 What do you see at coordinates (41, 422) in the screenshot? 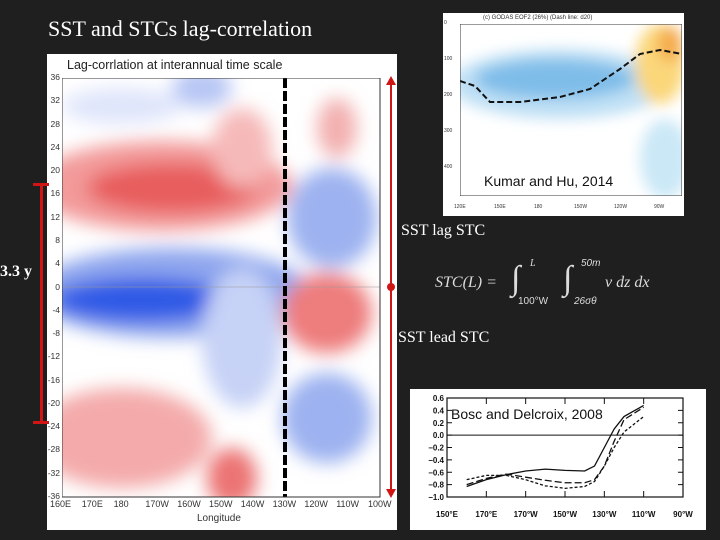
I see `bracket-bottom-tick` at bounding box center [41, 422].